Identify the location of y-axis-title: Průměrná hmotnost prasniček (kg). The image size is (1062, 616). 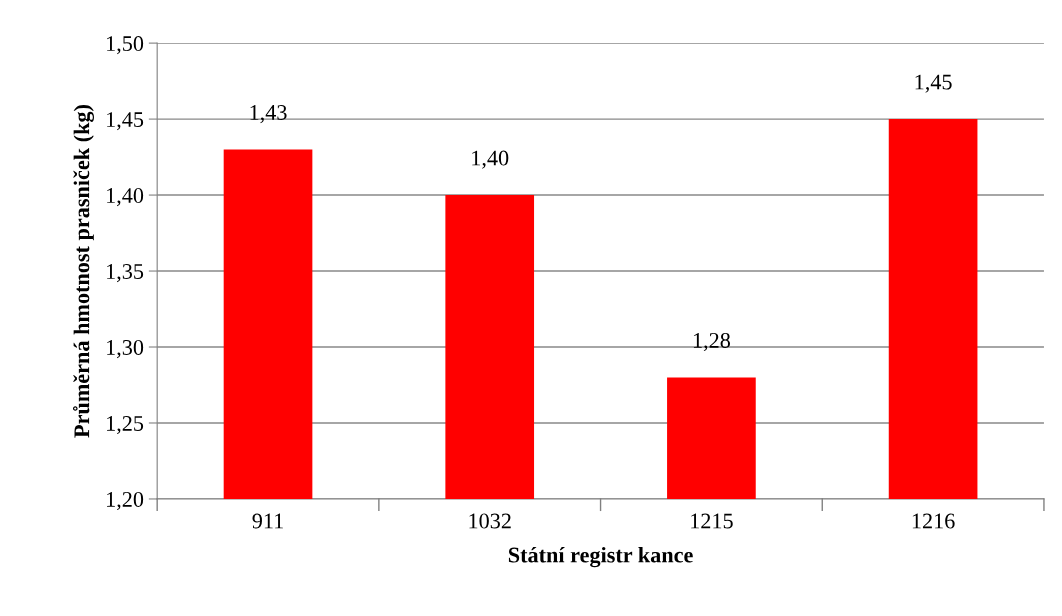
(83, 271).